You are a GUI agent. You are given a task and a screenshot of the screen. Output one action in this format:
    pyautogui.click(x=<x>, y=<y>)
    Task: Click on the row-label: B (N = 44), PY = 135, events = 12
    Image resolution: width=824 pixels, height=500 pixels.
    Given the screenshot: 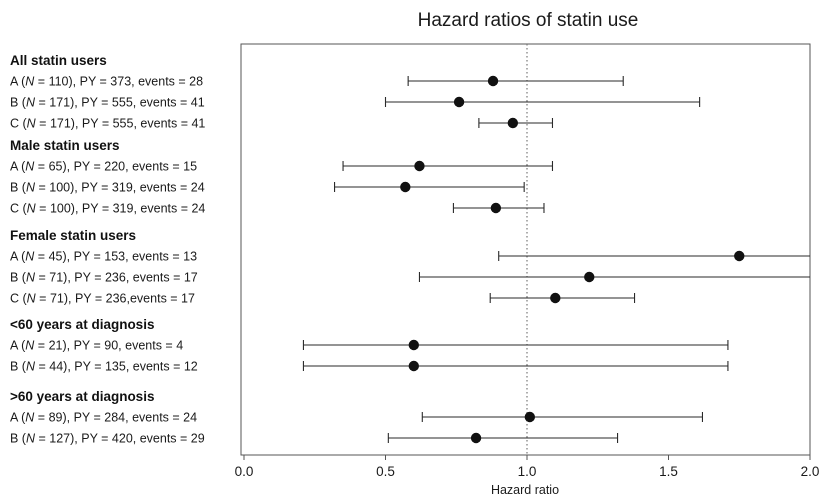 What is the action you would take?
    pyautogui.click(x=104, y=367)
    